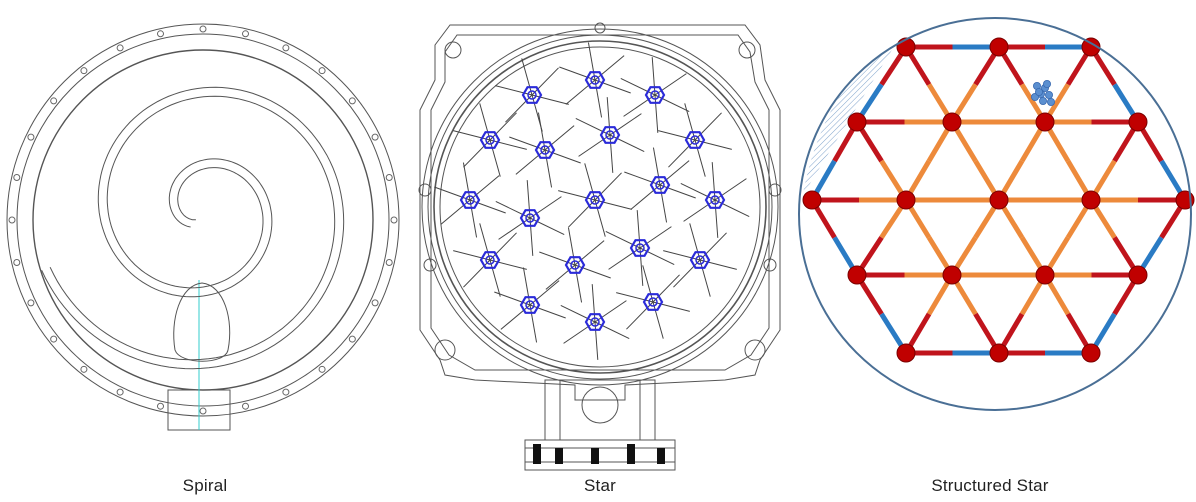 The width and height of the screenshot is (1196, 502). I want to click on star-outlet-body, so click(600, 410).